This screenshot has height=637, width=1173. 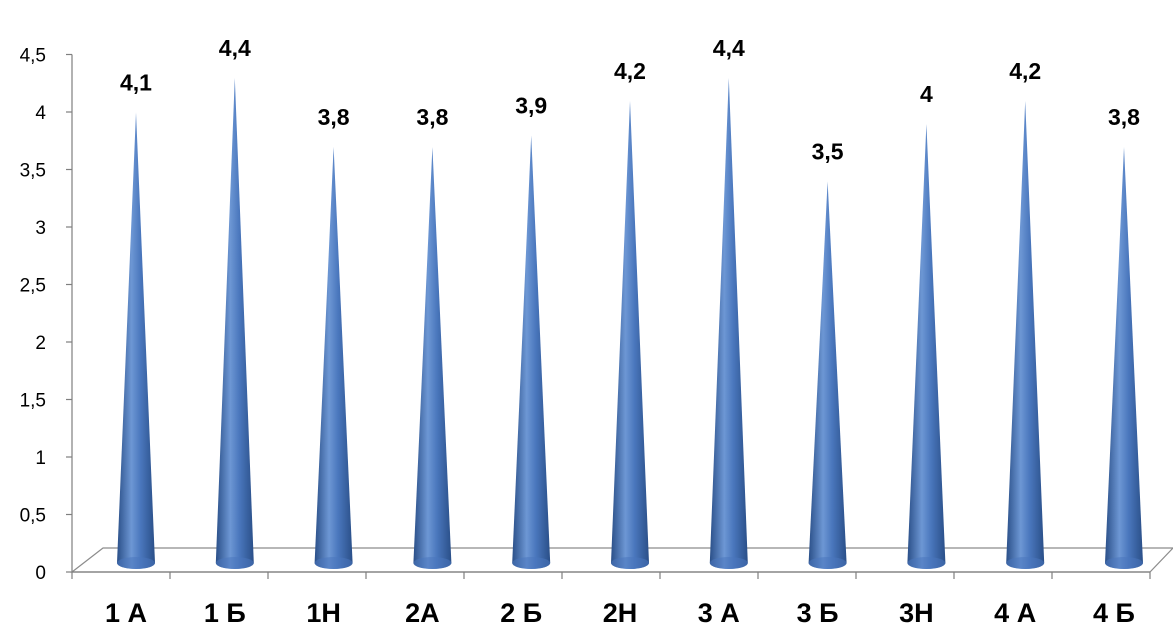 I want to click on data-label: 3,5, so click(x=828, y=152).